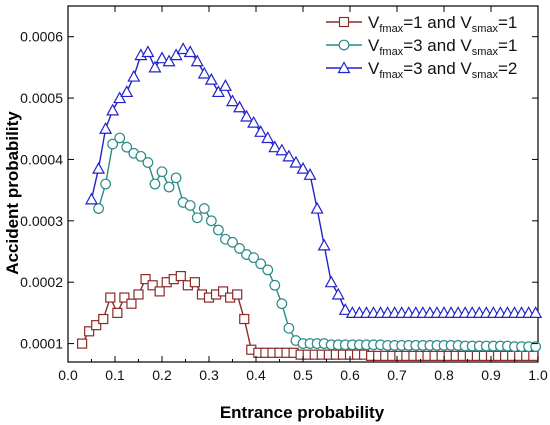  I want to click on x-axis-title: Entrance probability, so click(302, 412).